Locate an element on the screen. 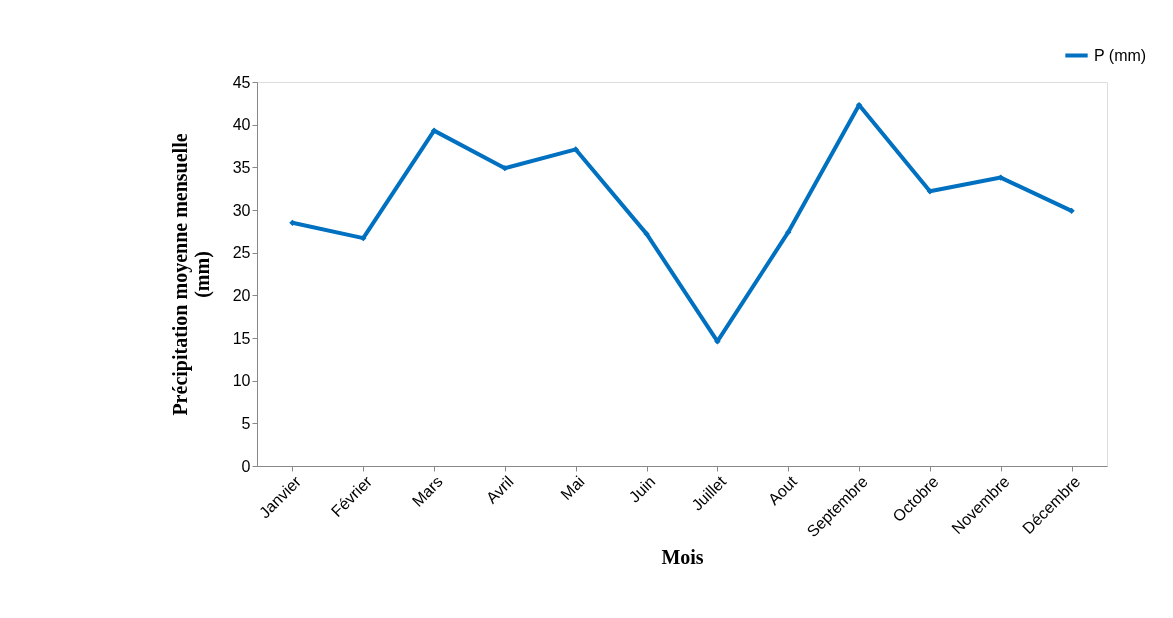 Image resolution: width=1173 pixels, height=618 pixels. x-tick-label: Mai is located at coordinates (572, 488).